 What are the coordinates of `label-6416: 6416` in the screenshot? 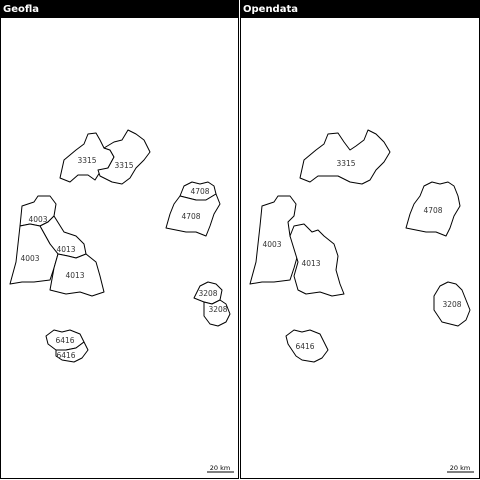 It's located at (304, 346).